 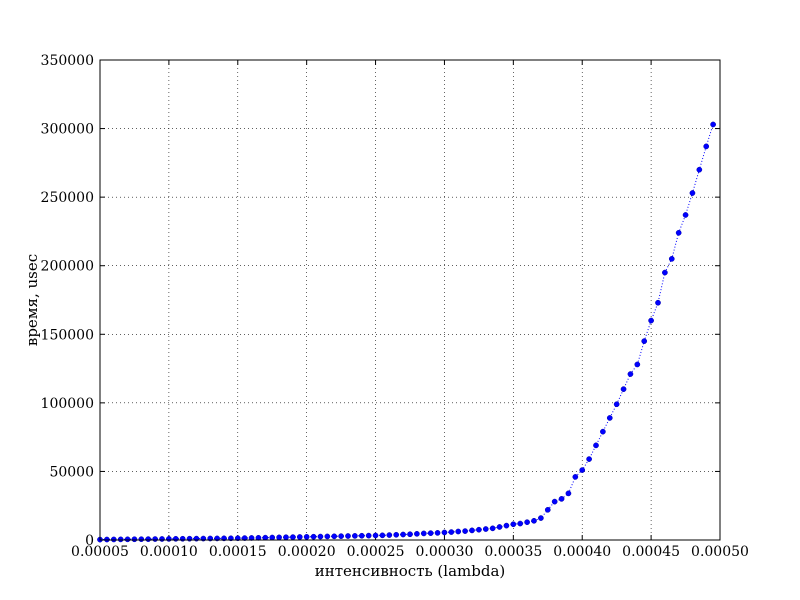 I want to click on y-tick-label: 300000, so click(x=67, y=130).